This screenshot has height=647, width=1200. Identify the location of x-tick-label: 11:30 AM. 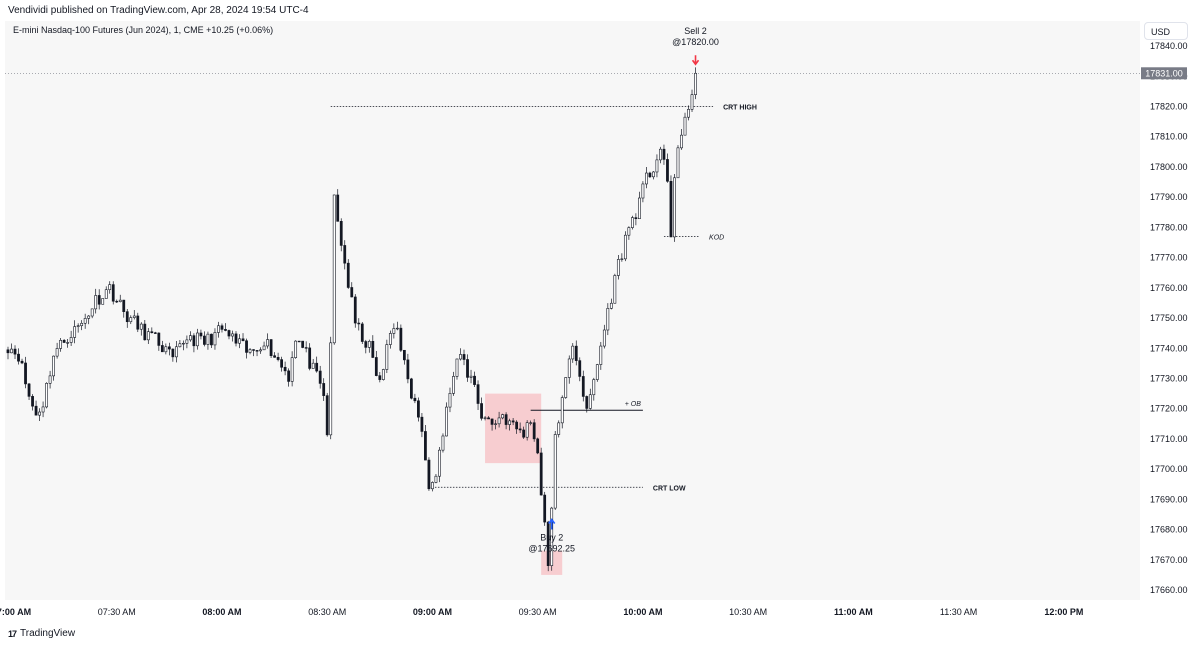
(958, 612).